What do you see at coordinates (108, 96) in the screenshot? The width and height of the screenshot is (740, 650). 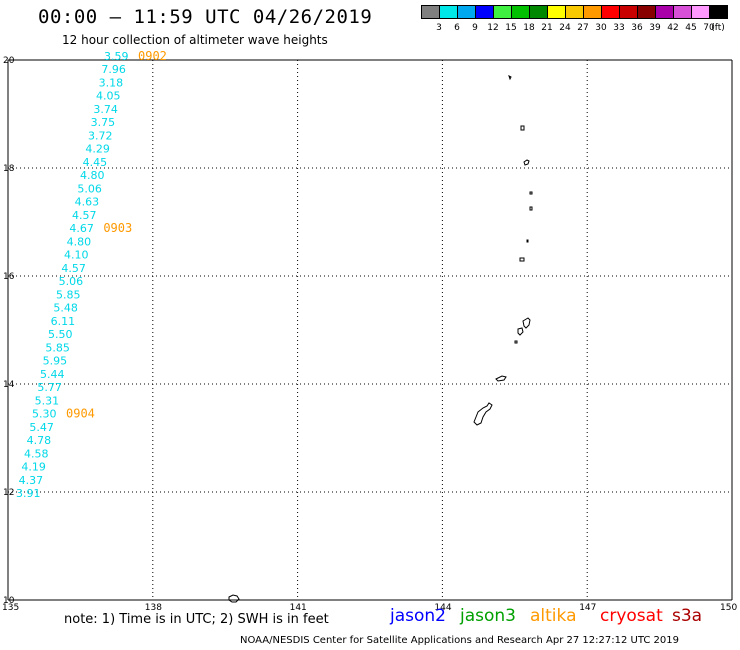 I see `wave-height-label: 4.05` at bounding box center [108, 96].